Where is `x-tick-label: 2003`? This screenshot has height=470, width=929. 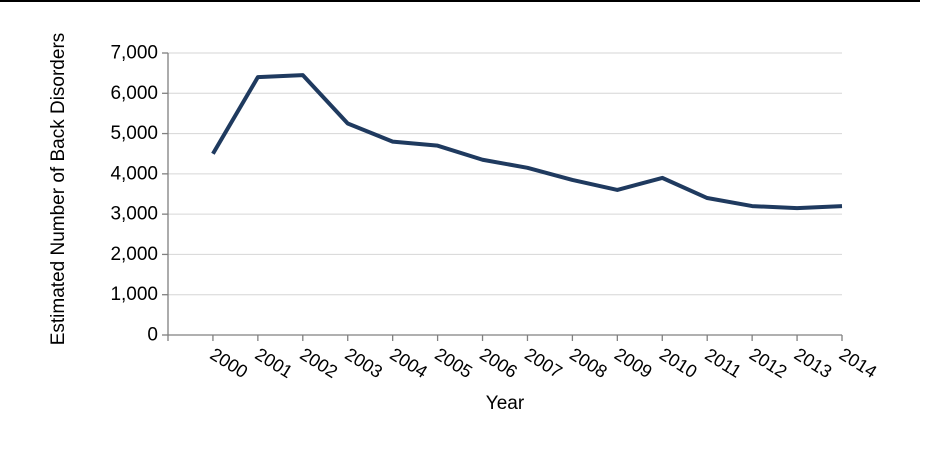
x-tick-label: 2003 is located at coordinates (363, 363).